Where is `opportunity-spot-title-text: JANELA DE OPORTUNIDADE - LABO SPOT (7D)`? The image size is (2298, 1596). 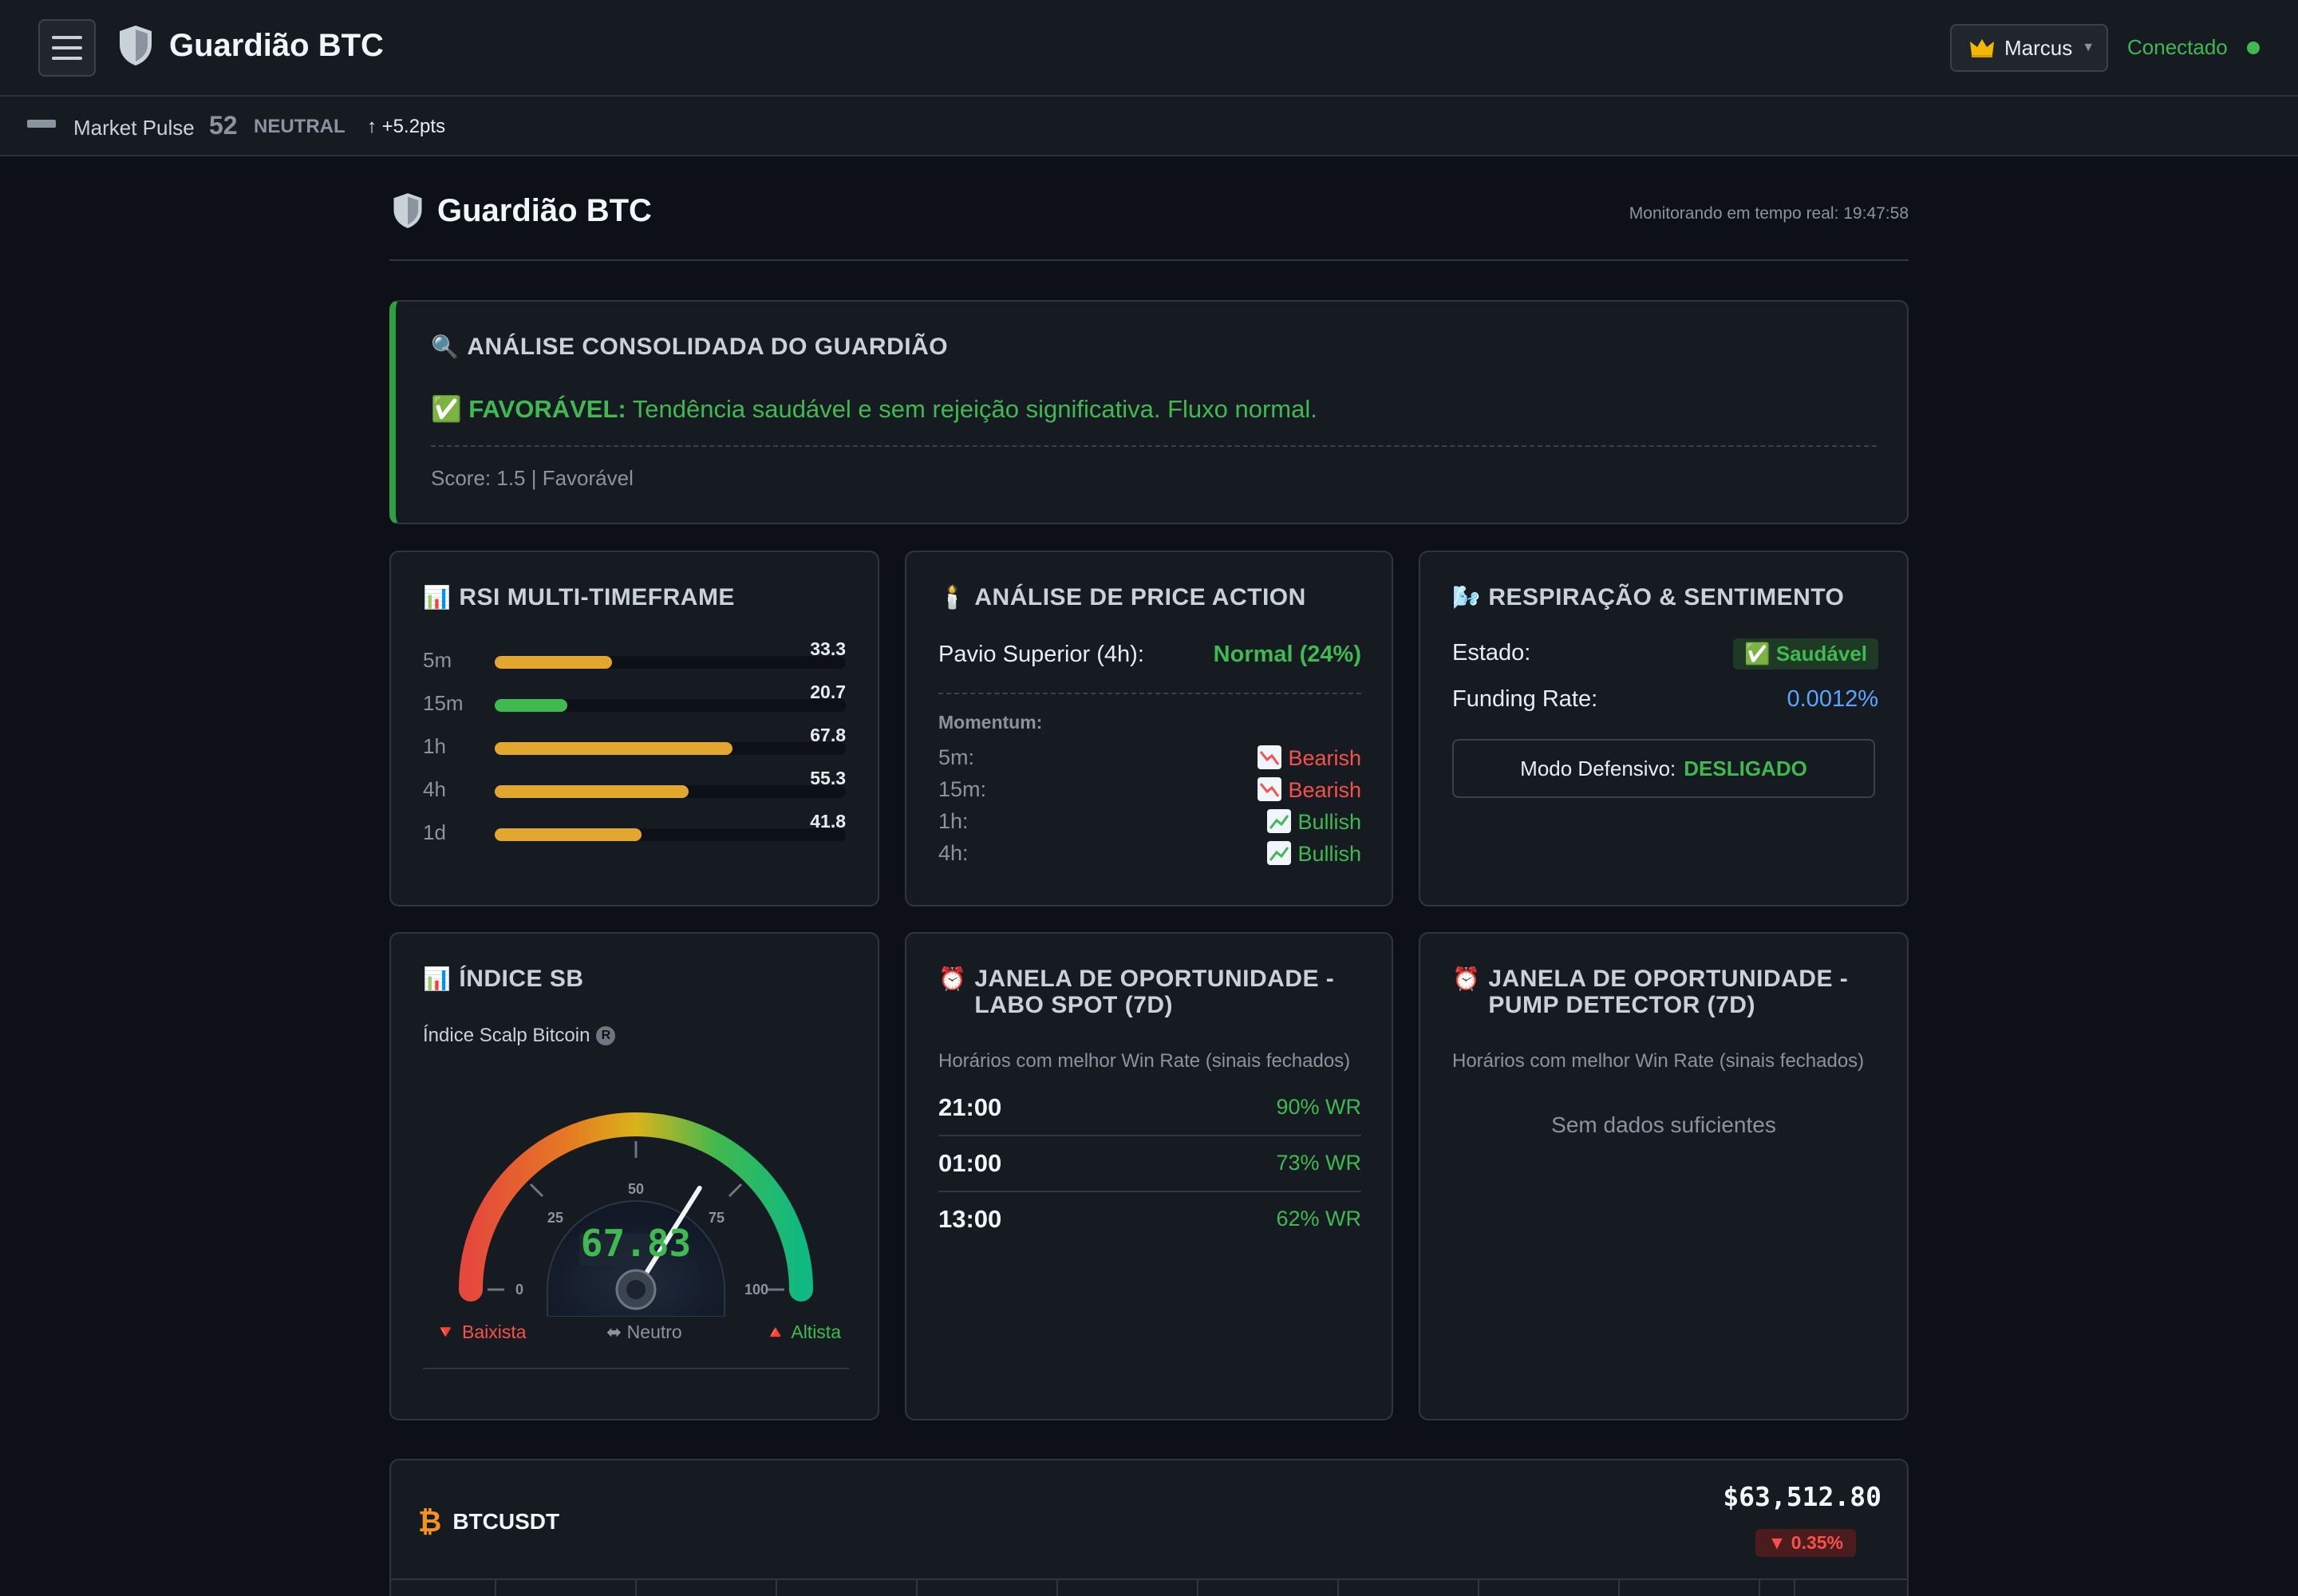
opportunity-spot-title-text: JANELA DE OPORTUNIDADE - LABO SPOT (7D) is located at coordinates (1154, 992).